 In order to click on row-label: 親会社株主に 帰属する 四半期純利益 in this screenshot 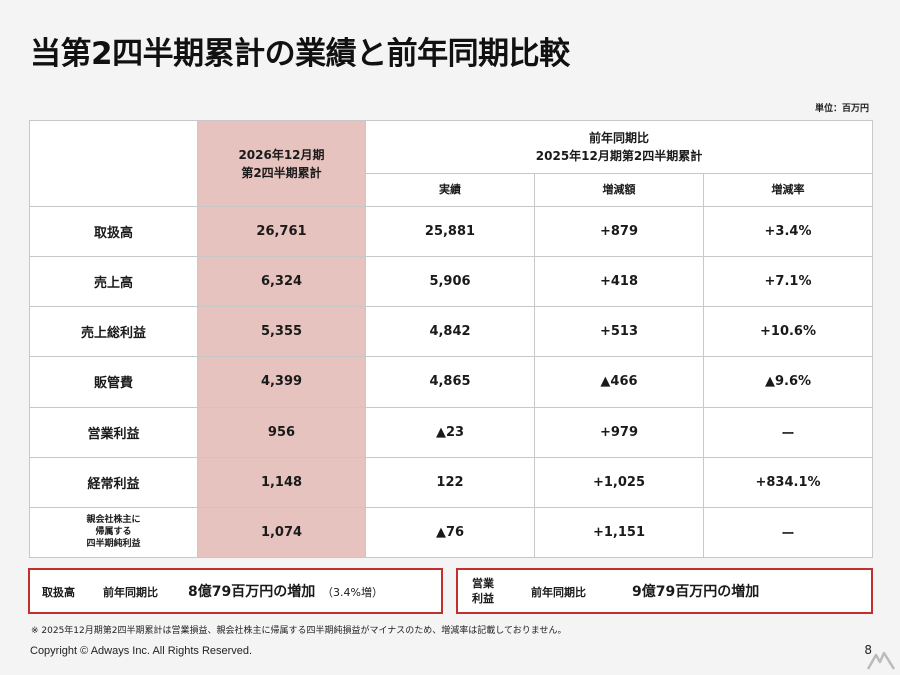, I will do `click(113, 532)`.